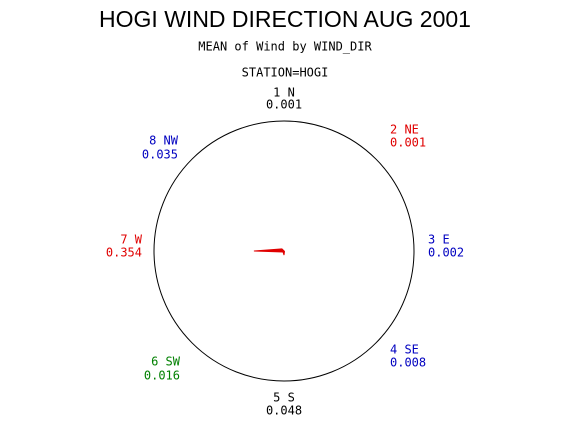 The width and height of the screenshot is (570, 430). What do you see at coordinates (285, 47) in the screenshot?
I see `chart-subtitle: MEAN of Wind by WIND_DIR` at bounding box center [285, 47].